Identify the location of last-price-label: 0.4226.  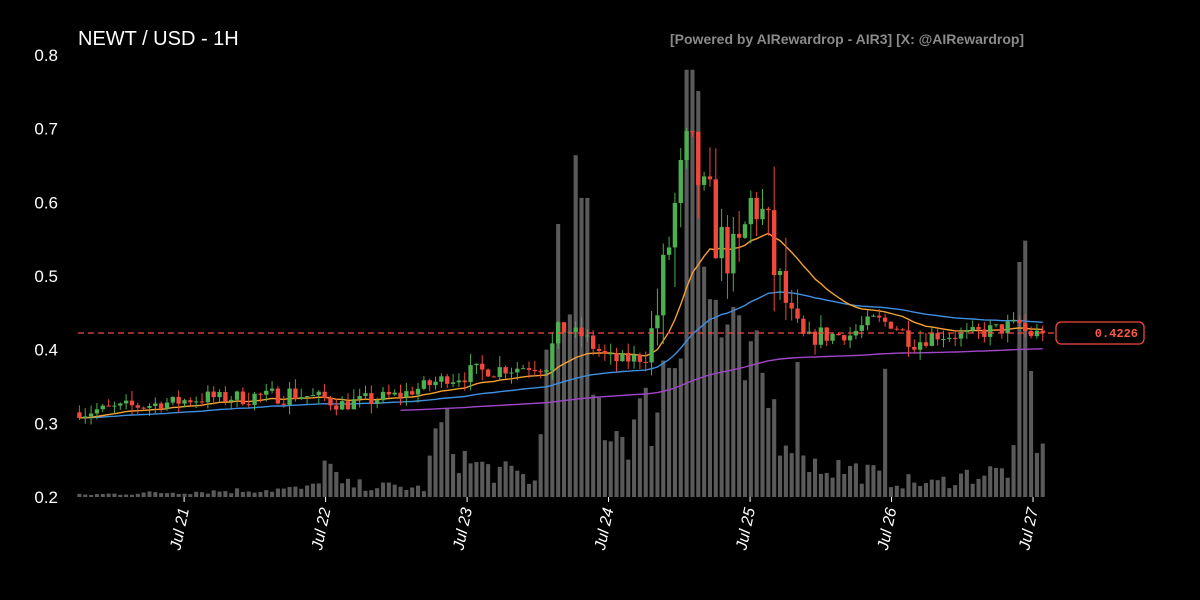
(1116, 334).